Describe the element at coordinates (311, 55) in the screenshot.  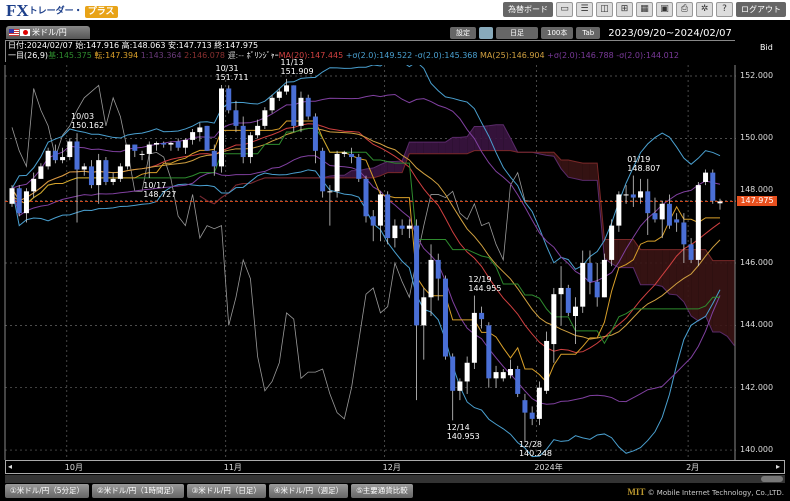
I see `ma20-value: MA(20):147.445` at that location.